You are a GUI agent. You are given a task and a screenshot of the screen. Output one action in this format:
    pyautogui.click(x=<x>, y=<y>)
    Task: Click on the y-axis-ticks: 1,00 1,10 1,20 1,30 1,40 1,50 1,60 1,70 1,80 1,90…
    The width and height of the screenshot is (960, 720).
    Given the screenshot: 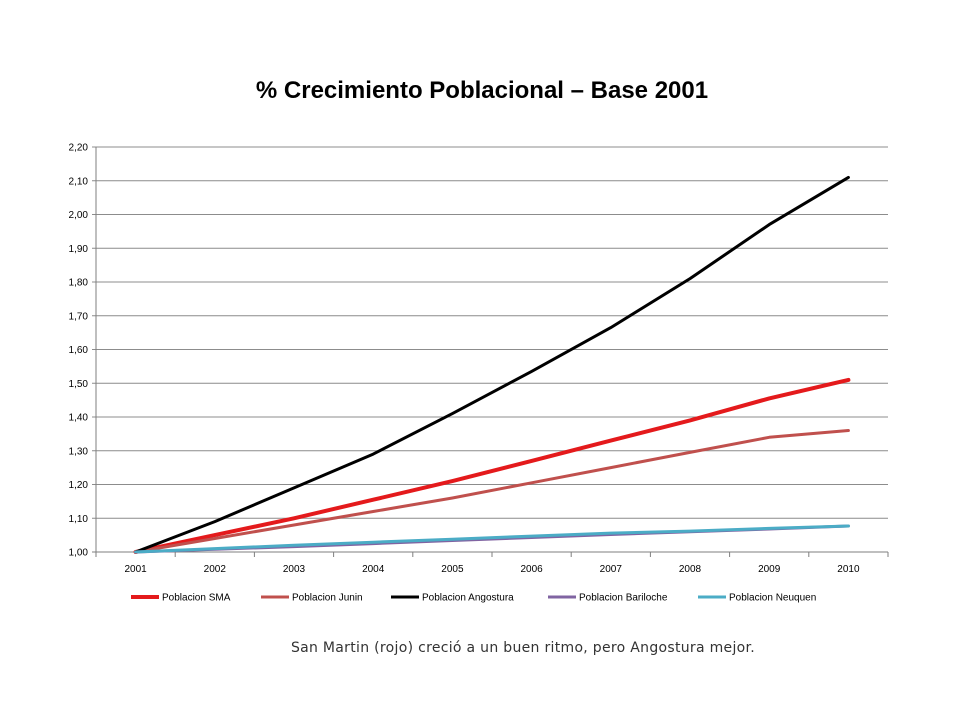 What is the action you would take?
    pyautogui.click(x=79, y=351)
    